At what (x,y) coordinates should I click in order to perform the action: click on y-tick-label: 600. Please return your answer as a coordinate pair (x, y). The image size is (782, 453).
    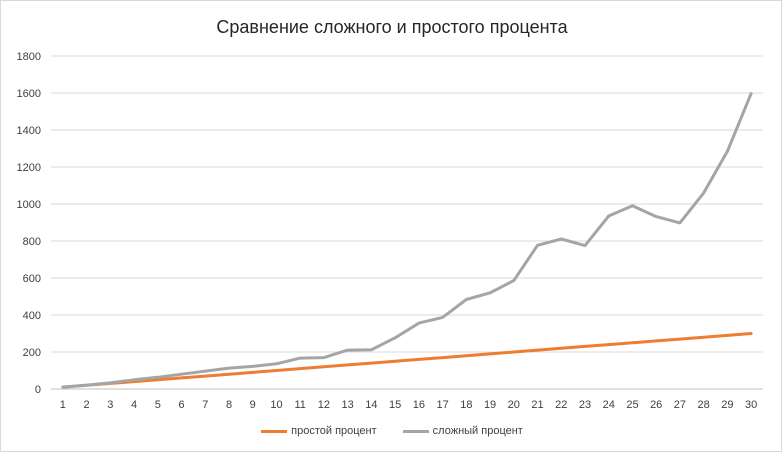
    Looking at the image, I should click on (32, 279).